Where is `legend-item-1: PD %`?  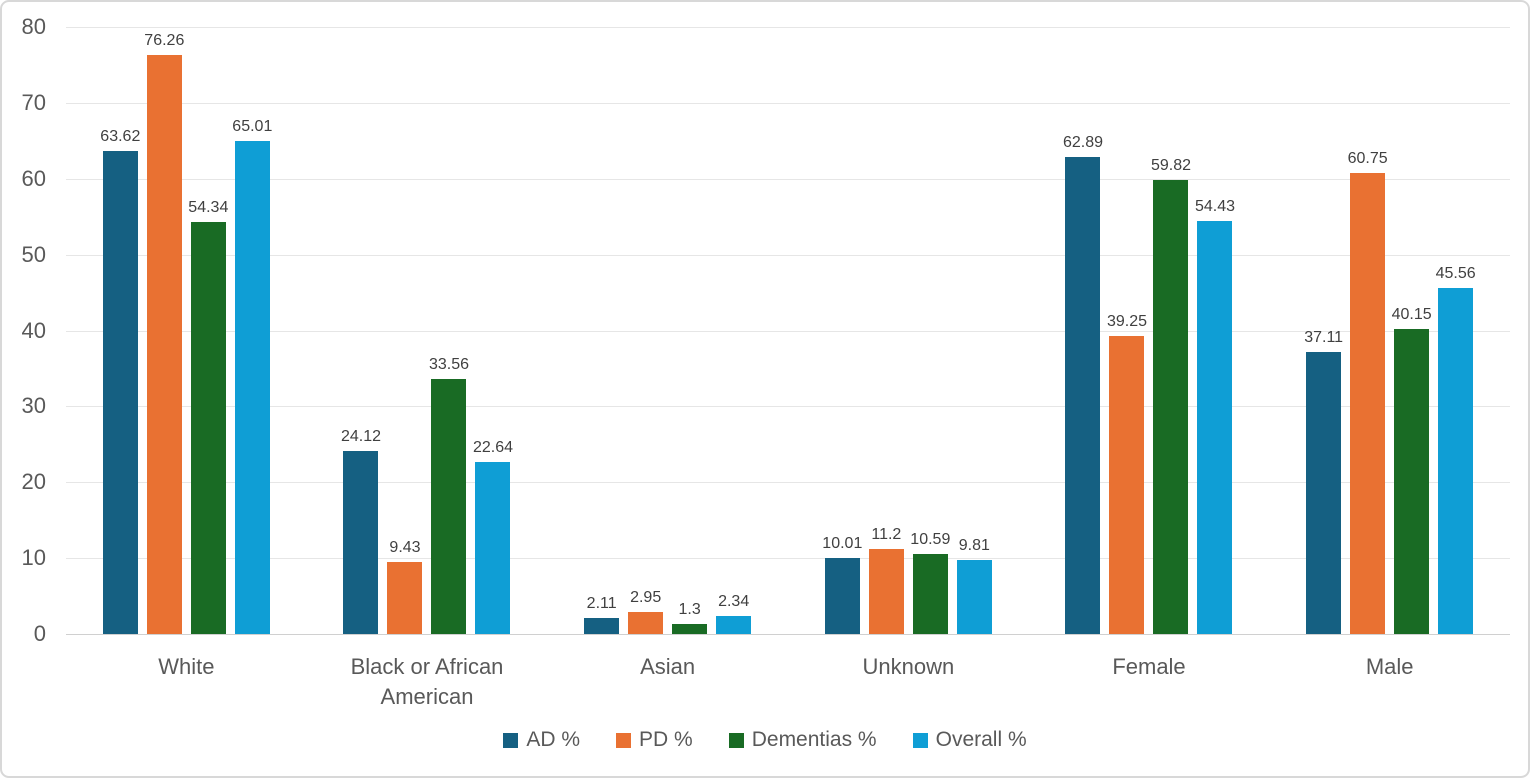 legend-item-1: PD % is located at coordinates (654, 740).